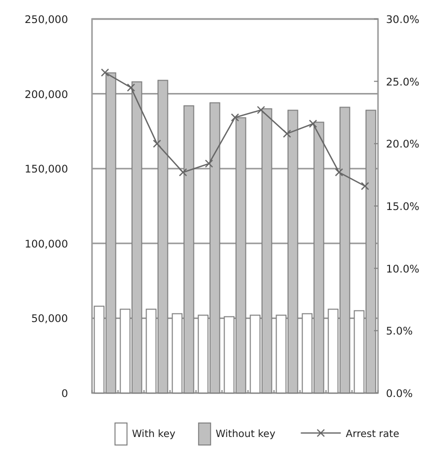 The image size is (436, 453). What do you see at coordinates (46, 94) in the screenshot?
I see `y-tick-label: 200,000` at bounding box center [46, 94].